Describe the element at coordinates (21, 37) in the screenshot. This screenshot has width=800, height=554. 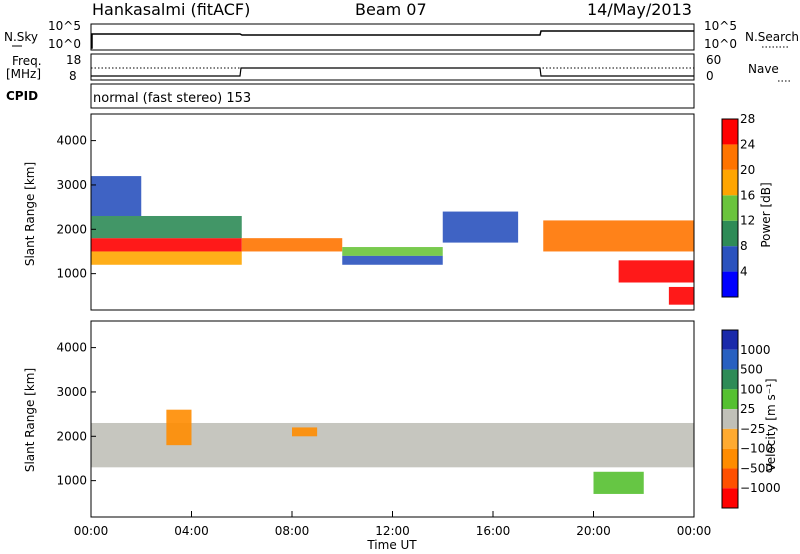
I see `nsky-label: N.Sky` at that location.